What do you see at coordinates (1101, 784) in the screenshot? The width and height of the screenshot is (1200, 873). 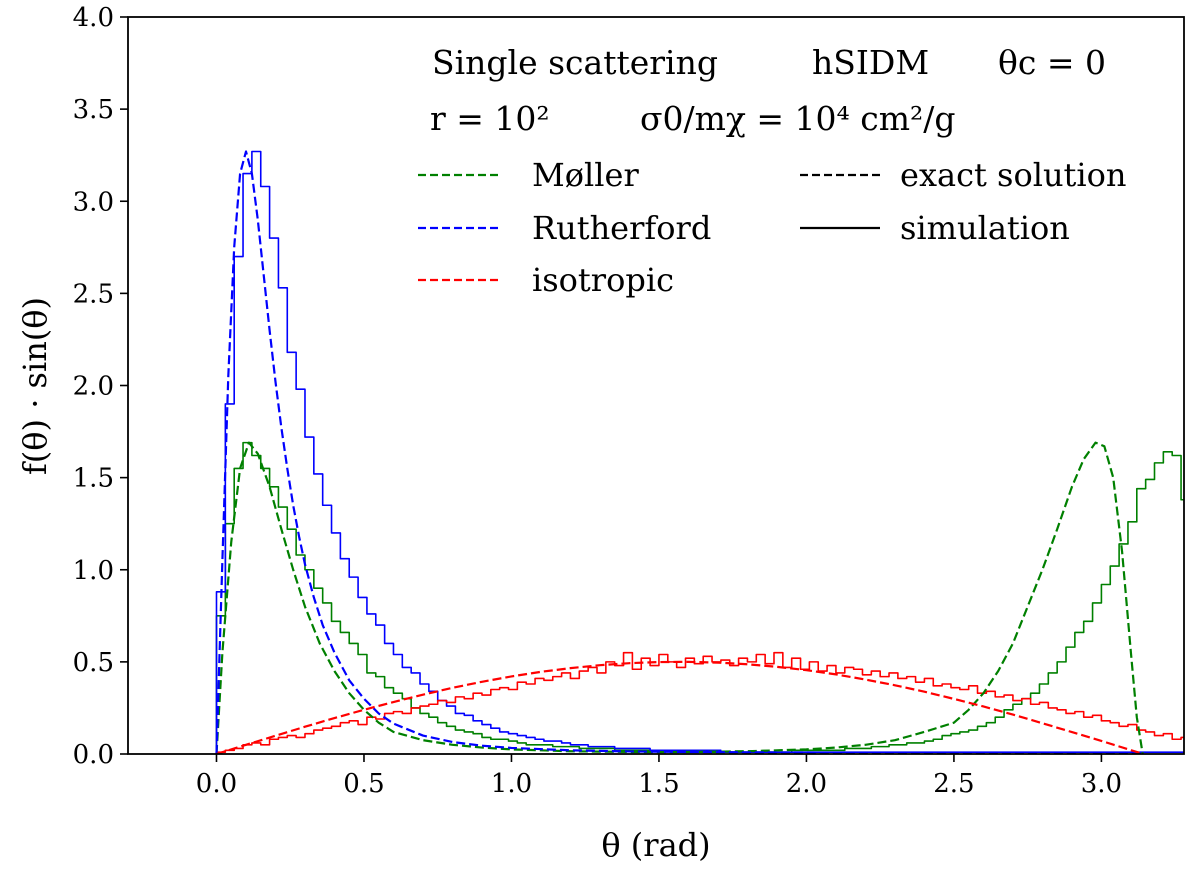 I see `x-tick-label: 3.0` at bounding box center [1101, 784].